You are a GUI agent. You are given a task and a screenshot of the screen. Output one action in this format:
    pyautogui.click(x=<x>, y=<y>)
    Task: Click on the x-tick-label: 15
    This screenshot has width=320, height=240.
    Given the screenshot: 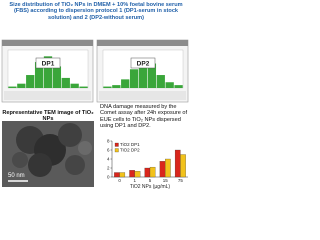 What is the action you would take?
    pyautogui.click(x=166, y=180)
    